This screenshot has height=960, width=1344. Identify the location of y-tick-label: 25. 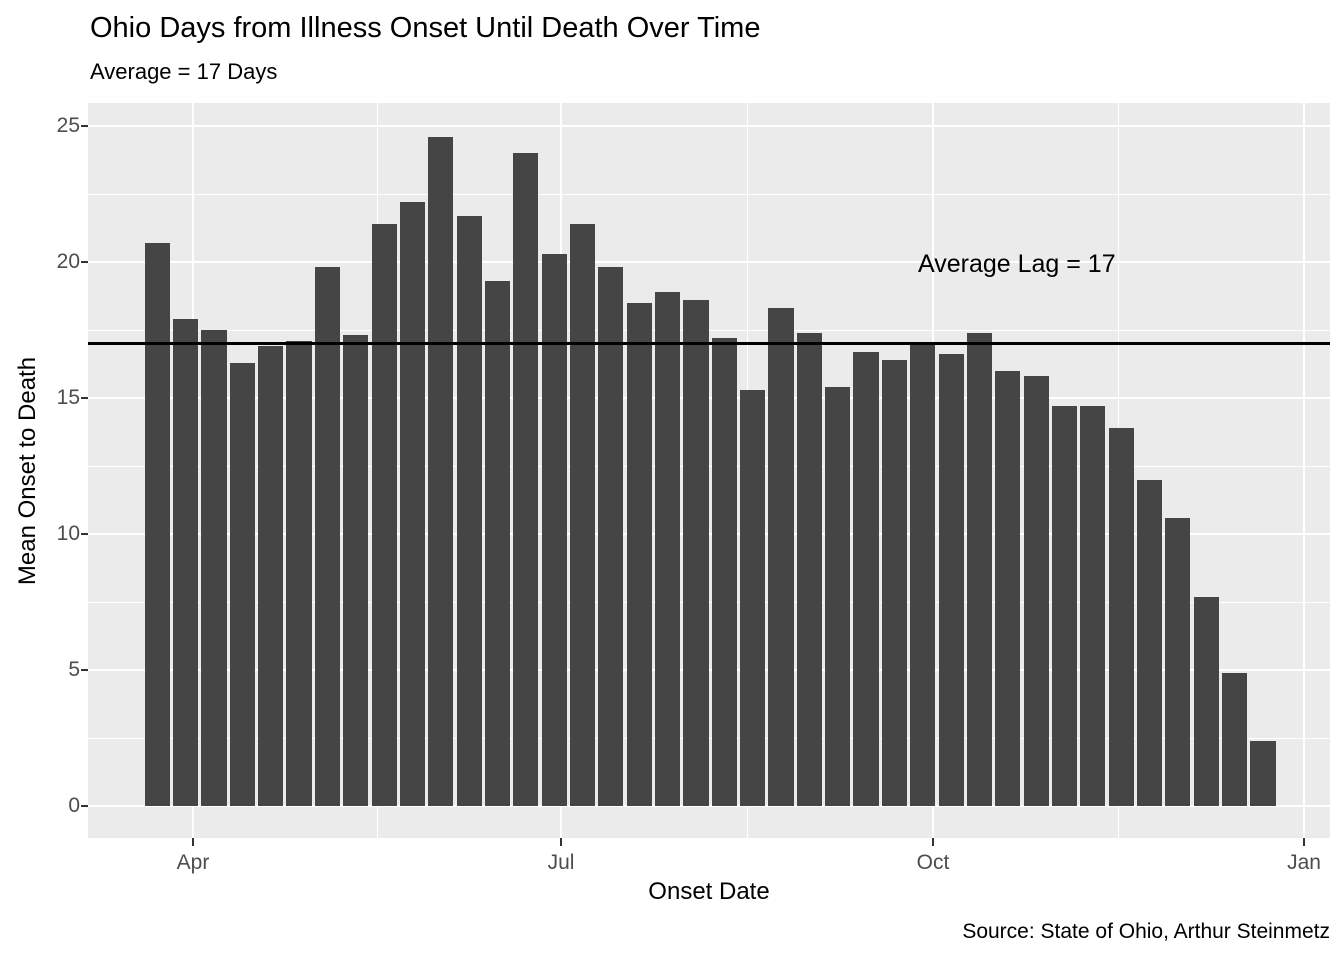
(68, 125).